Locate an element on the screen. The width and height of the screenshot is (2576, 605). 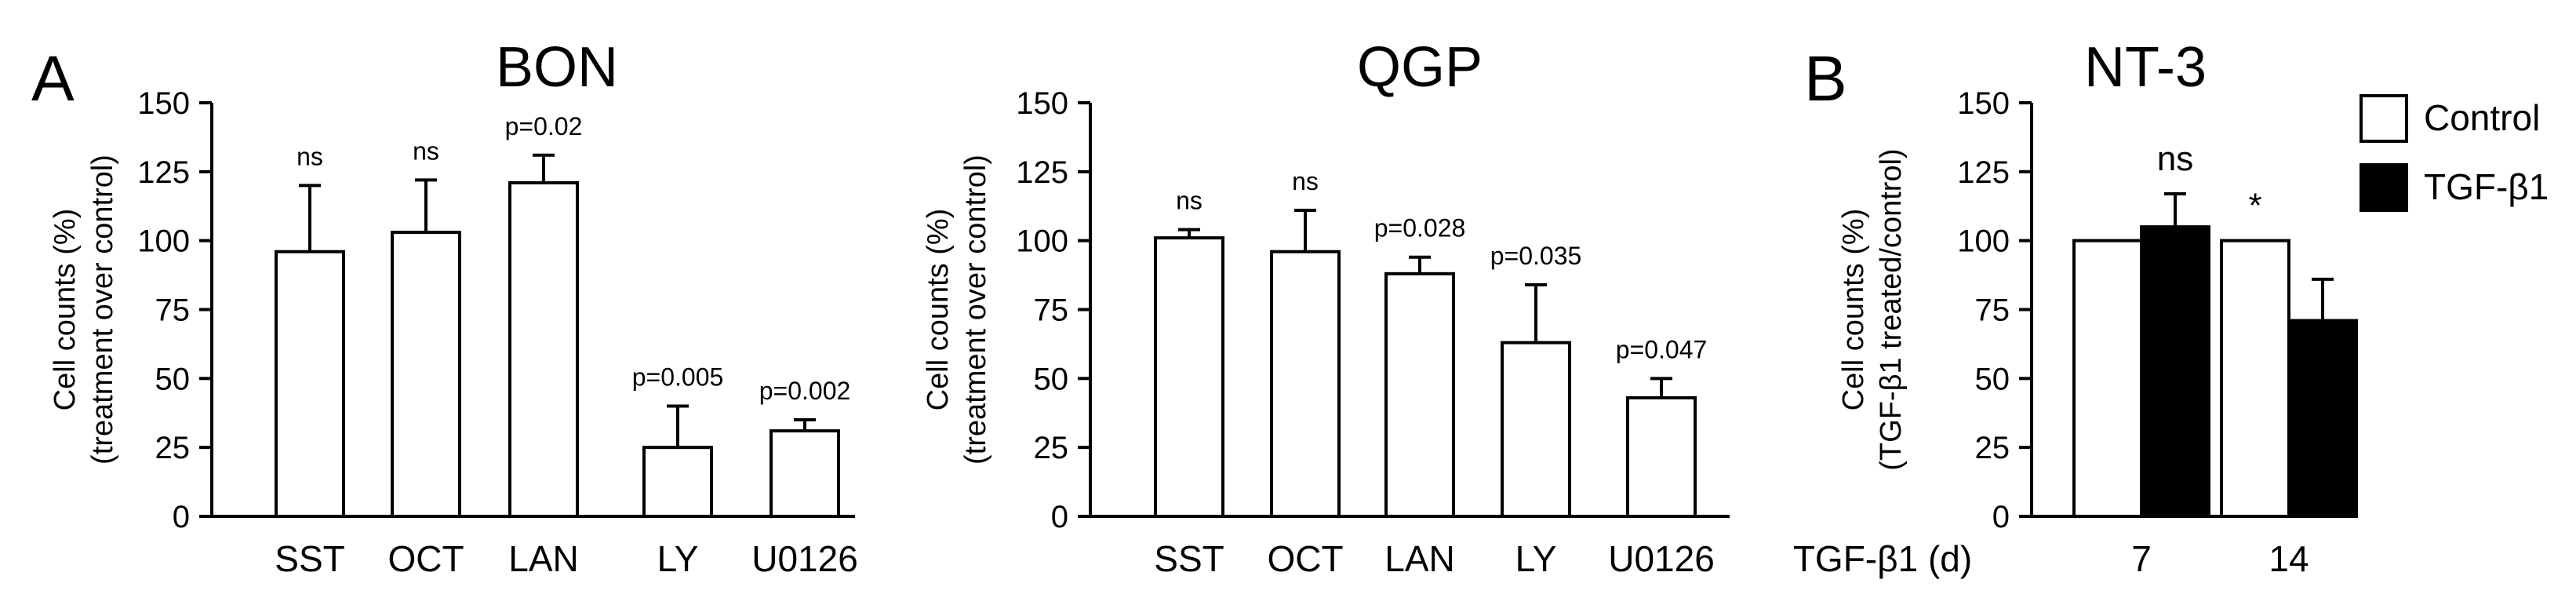
legend-label: Control is located at coordinates (2482, 117).